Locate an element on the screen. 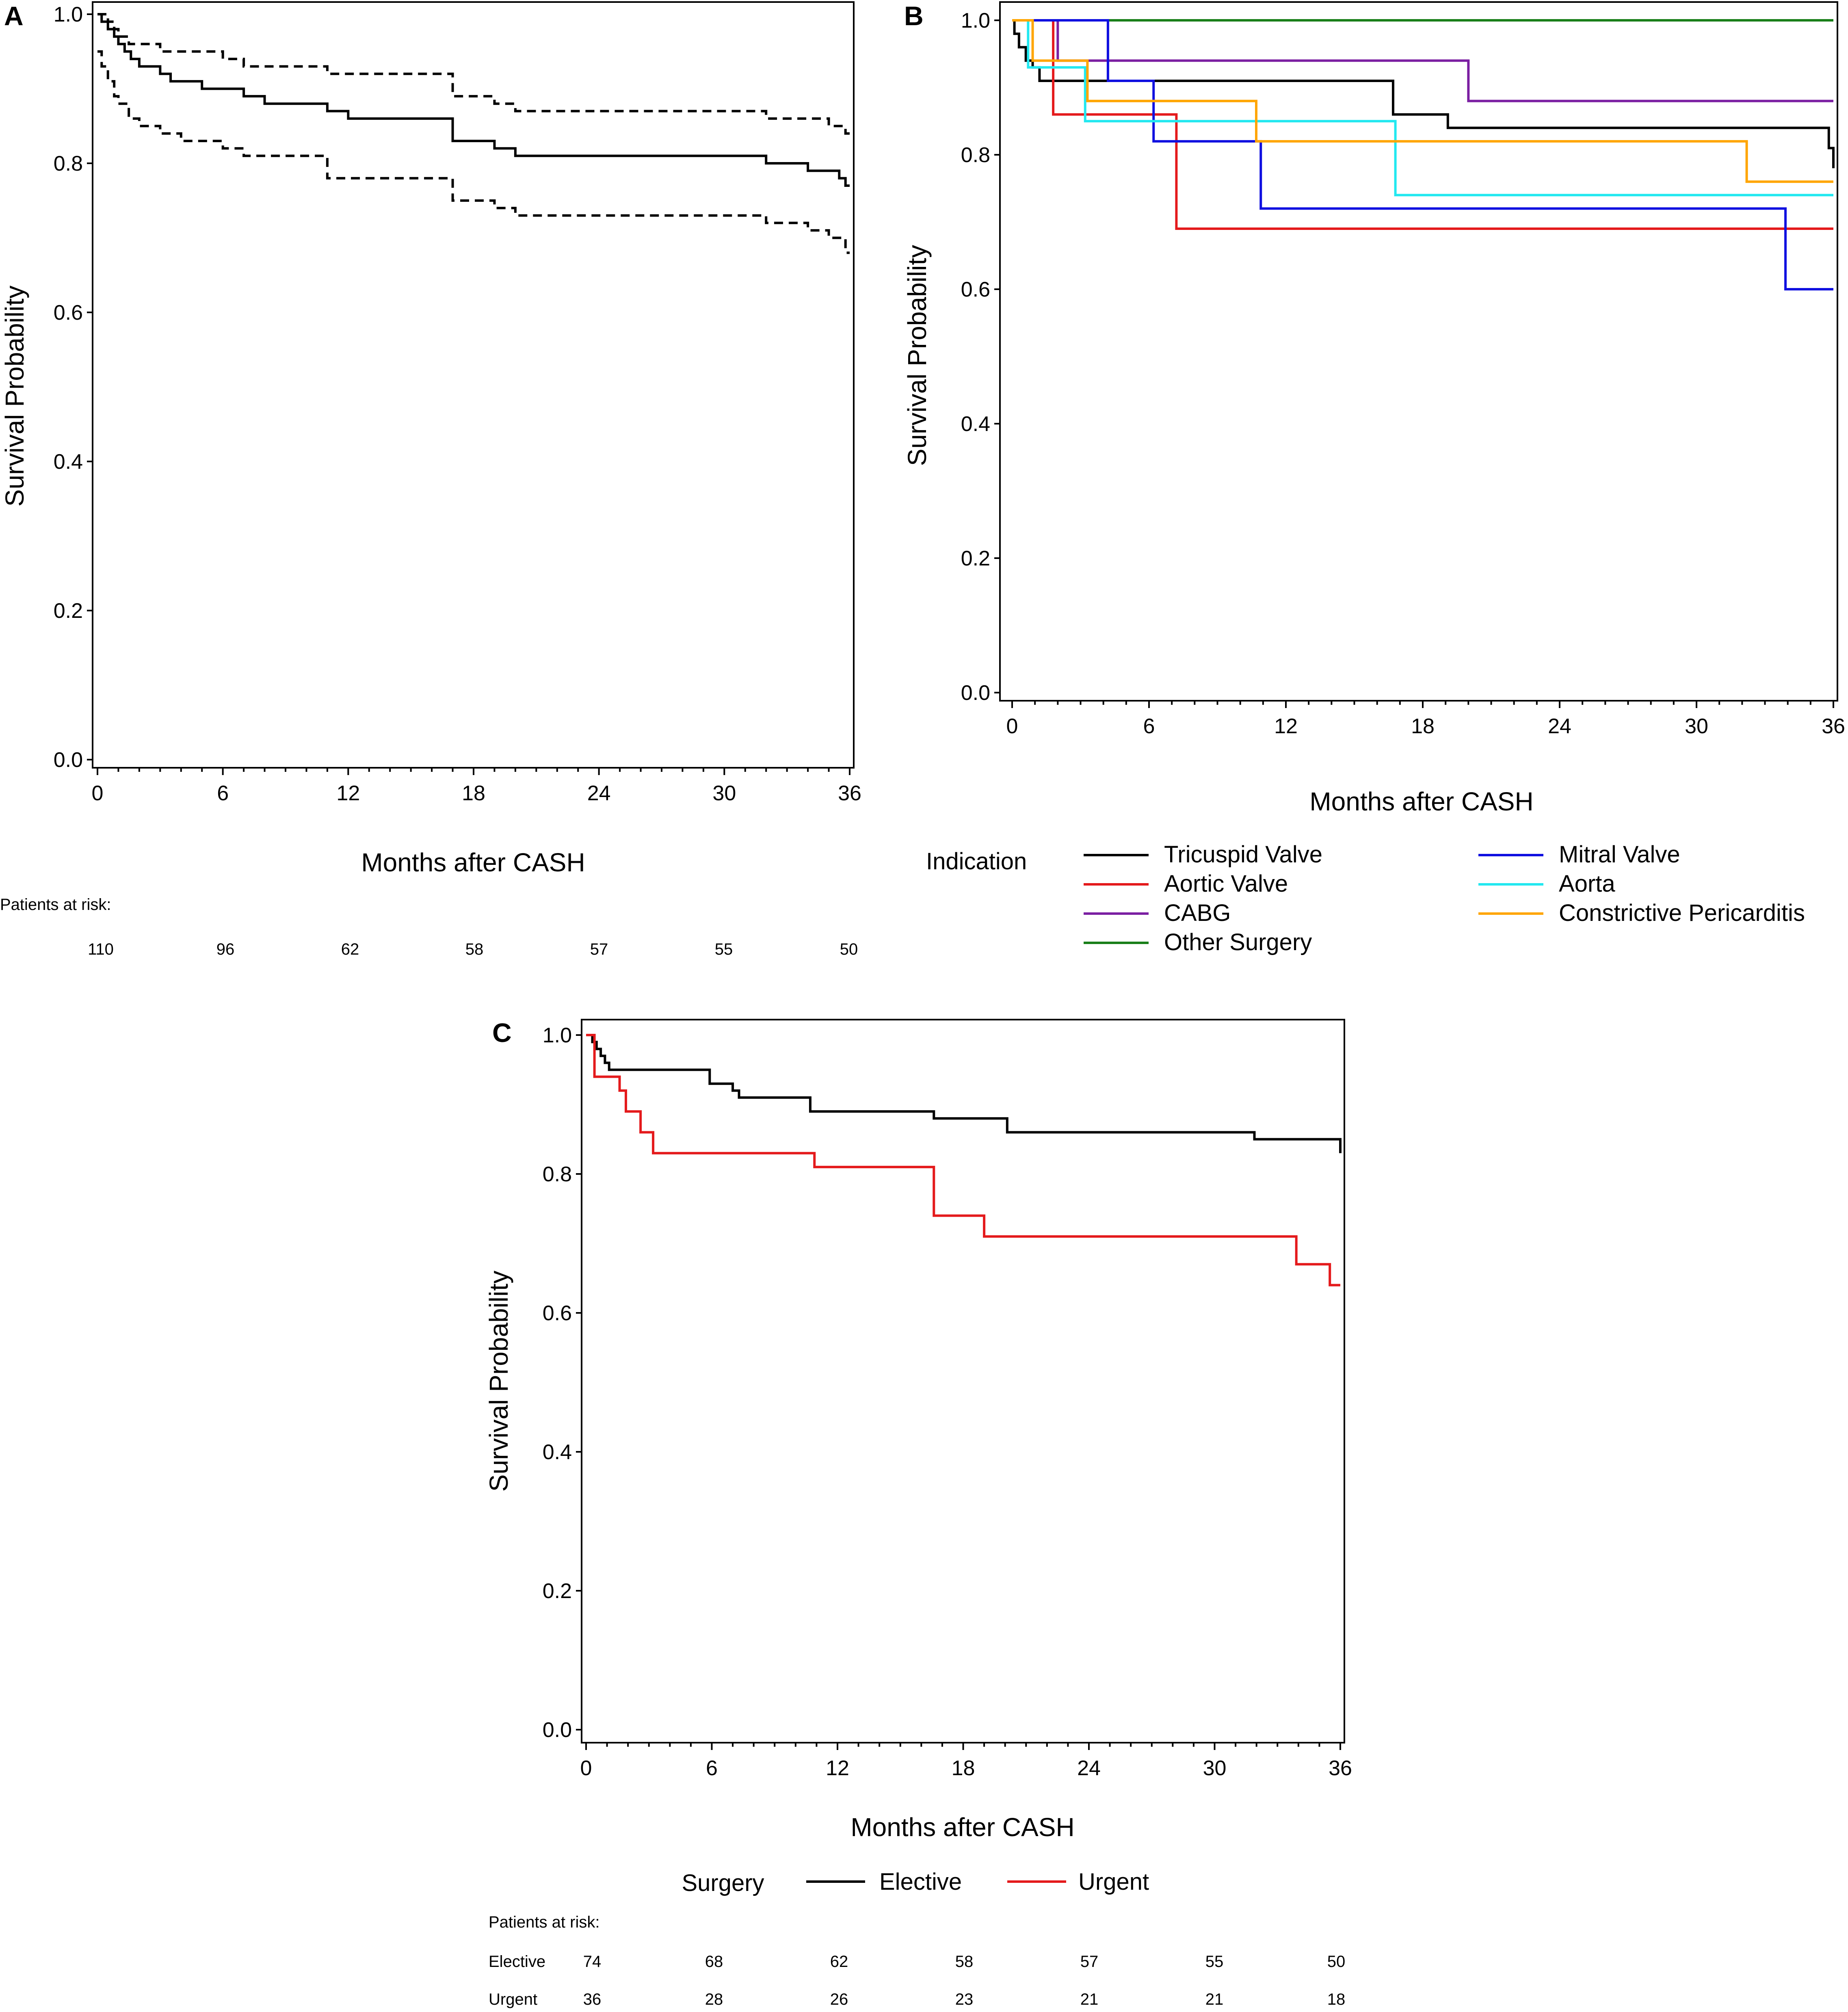  at-risk-group-label: Urgent is located at coordinates (513, 1999).